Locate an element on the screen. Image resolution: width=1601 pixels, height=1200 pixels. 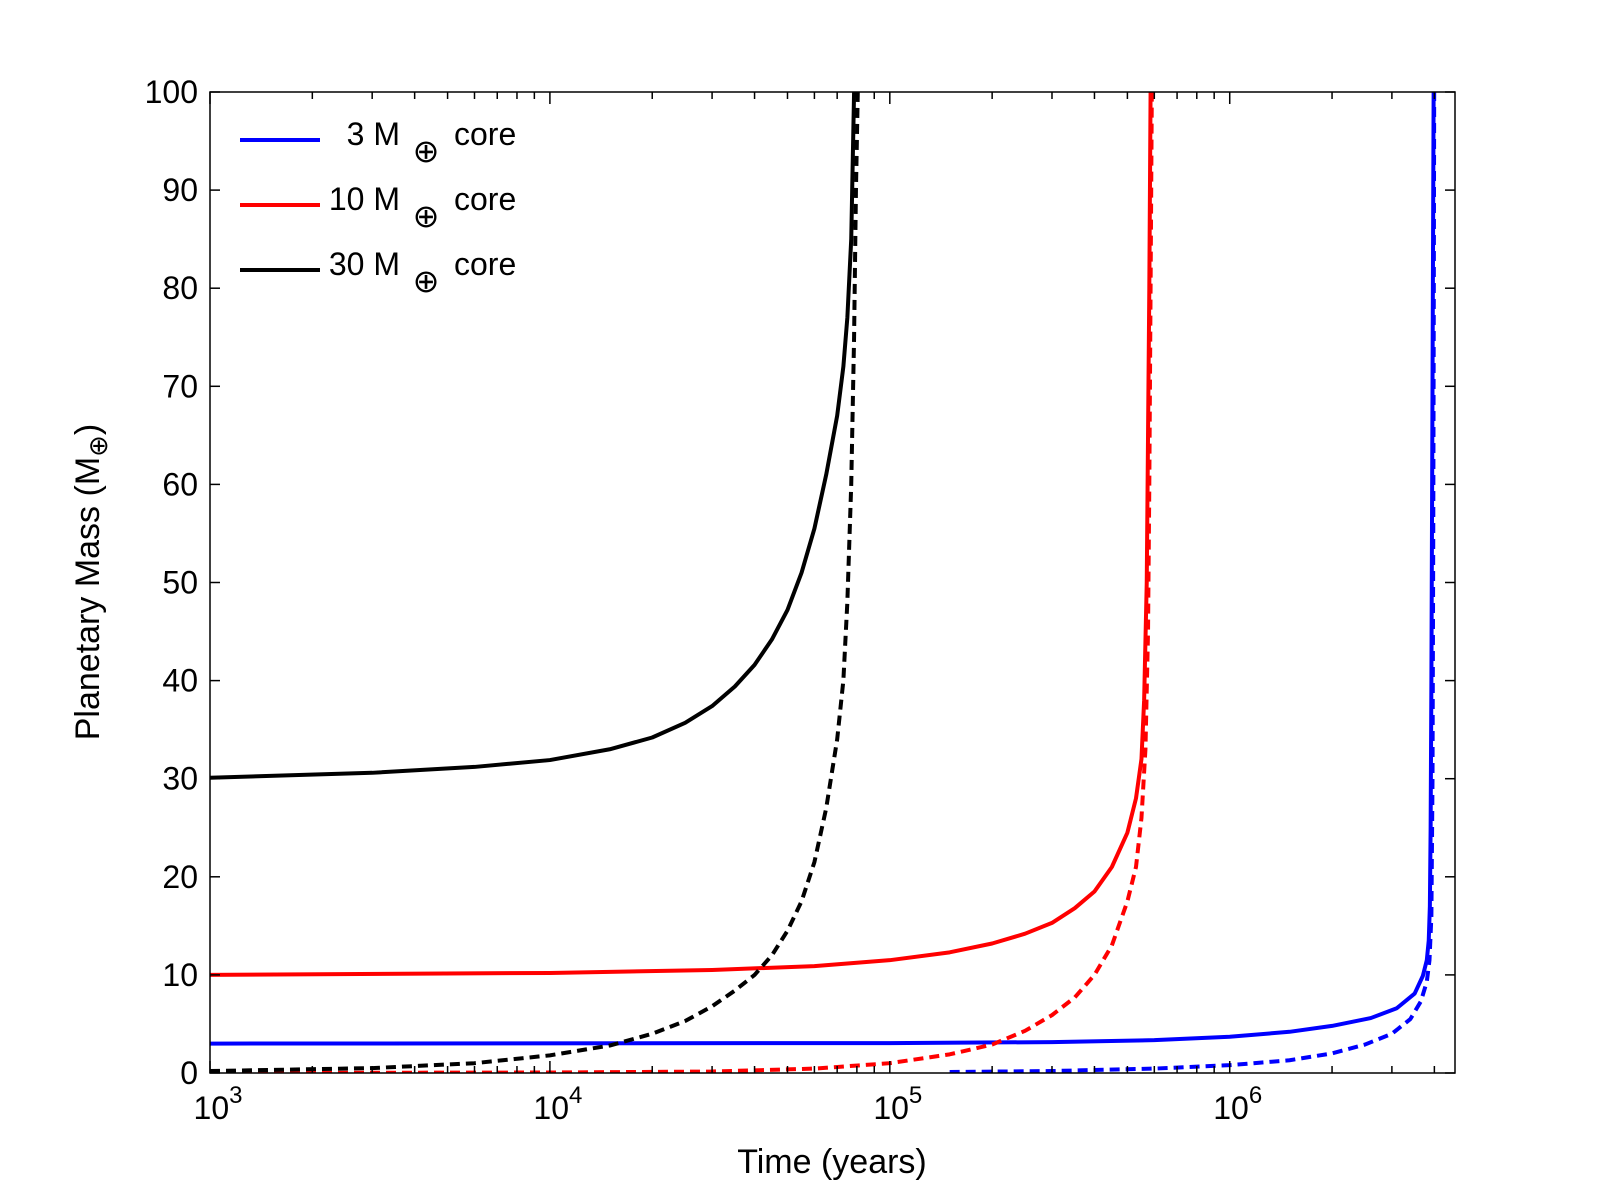
x-tick-label: 10⁶ is located at coordinates (1237, 1104).